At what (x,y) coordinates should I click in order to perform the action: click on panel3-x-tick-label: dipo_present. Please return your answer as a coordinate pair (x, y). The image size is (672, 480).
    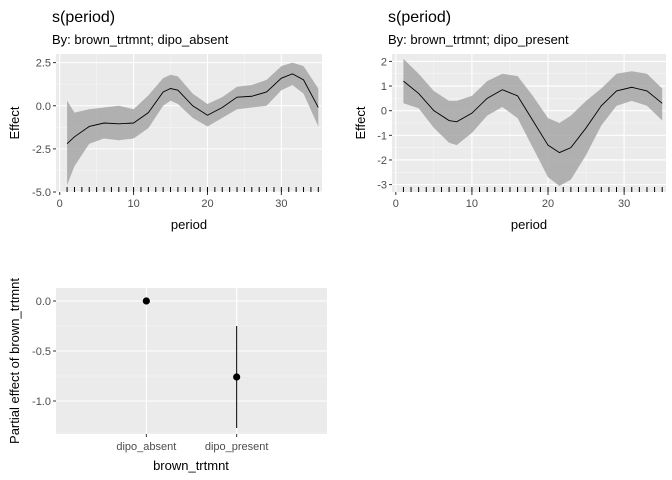
    Looking at the image, I should click on (237, 447).